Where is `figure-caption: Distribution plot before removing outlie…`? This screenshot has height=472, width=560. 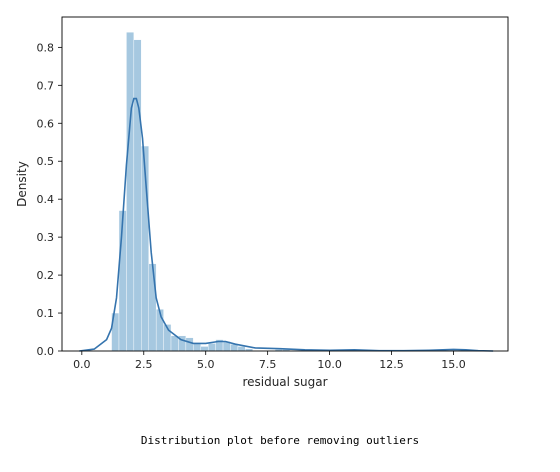 figure-caption: Distribution plot before removing outlie… is located at coordinates (280, 440).